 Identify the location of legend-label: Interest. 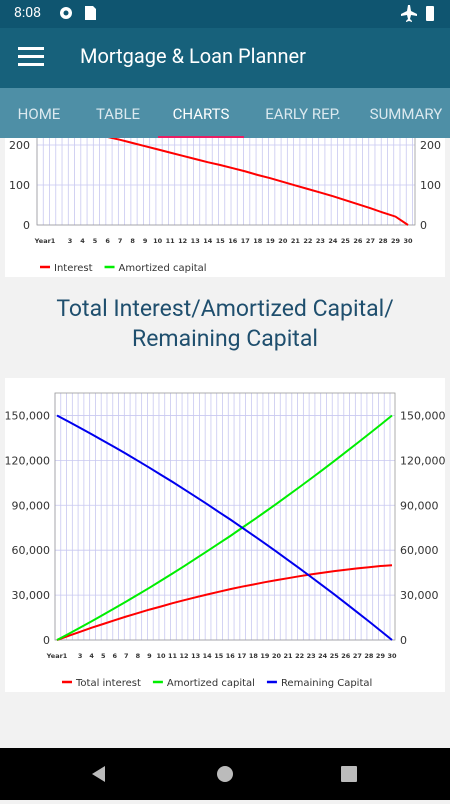
(73, 268).